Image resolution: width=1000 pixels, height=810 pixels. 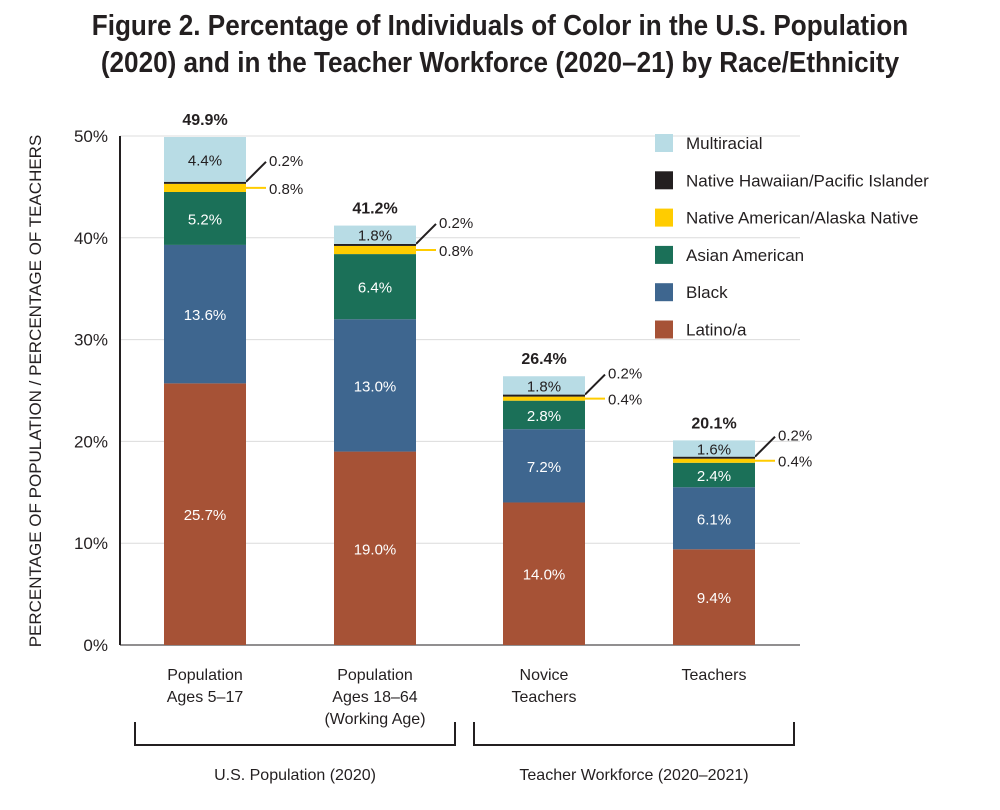 What do you see at coordinates (204, 120) in the screenshot?
I see `total-label: 49.9%` at bounding box center [204, 120].